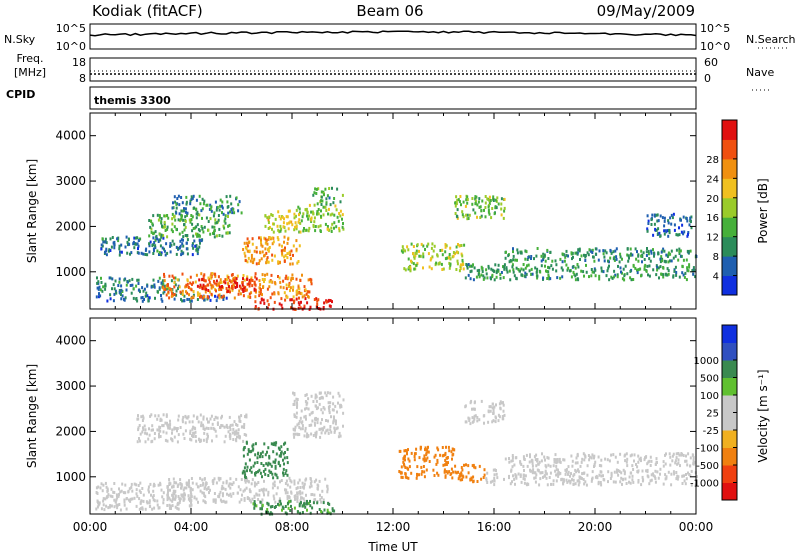  What do you see at coordinates (70, 431) in the screenshot?
I see `y-tick-label: 2000` at bounding box center [70, 431].